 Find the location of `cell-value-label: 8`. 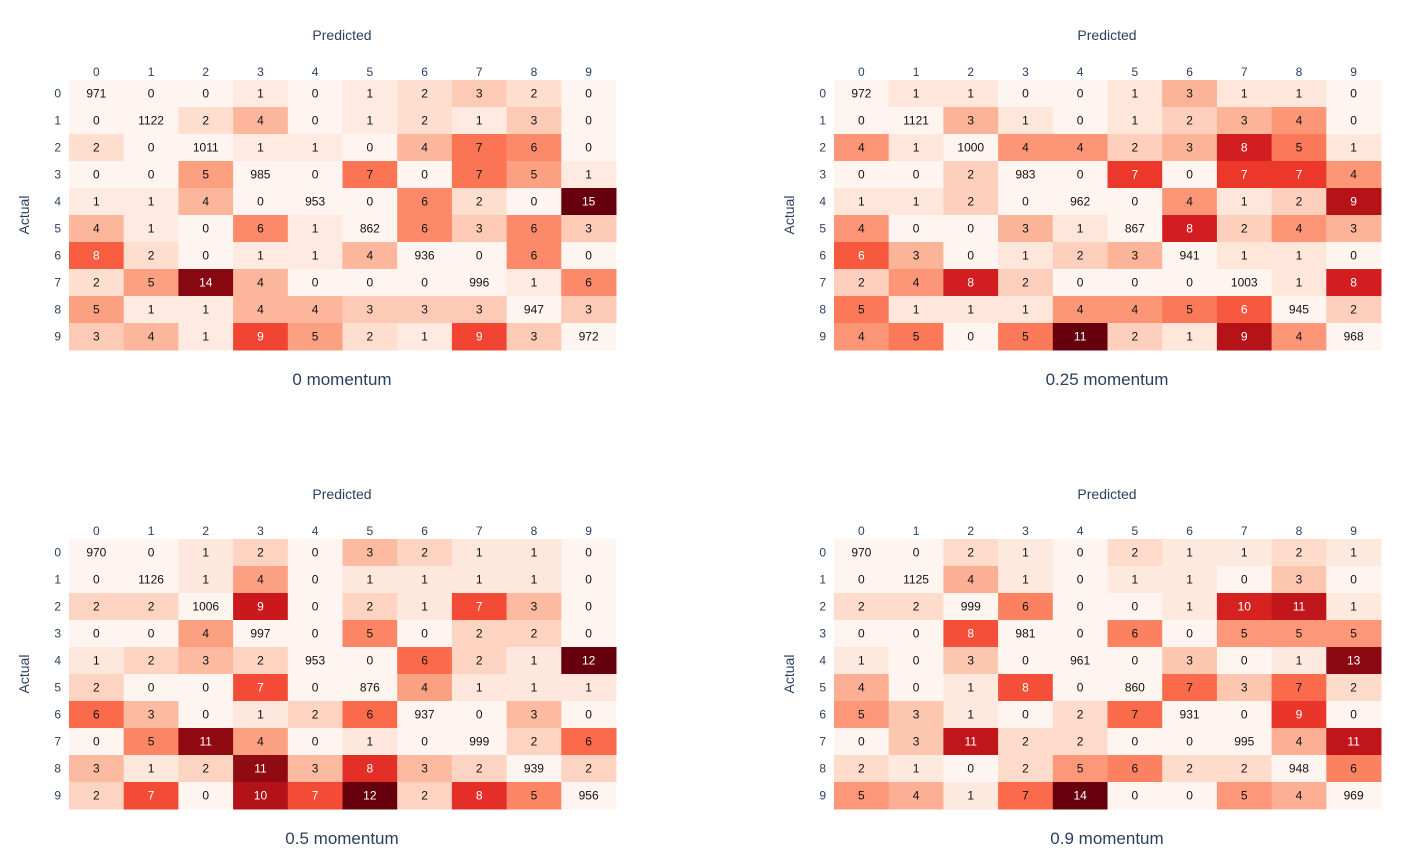

cell-value-label: 8 is located at coordinates (96, 256).